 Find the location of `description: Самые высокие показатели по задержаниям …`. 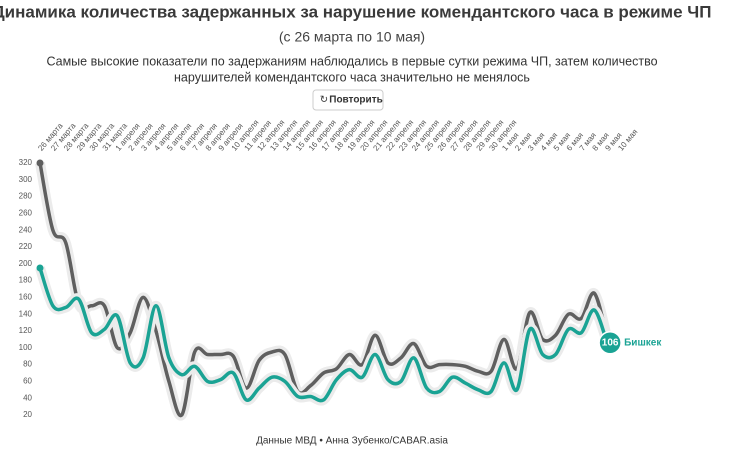

description: Самые высокие показатели по задержаниям … is located at coordinates (351, 61).